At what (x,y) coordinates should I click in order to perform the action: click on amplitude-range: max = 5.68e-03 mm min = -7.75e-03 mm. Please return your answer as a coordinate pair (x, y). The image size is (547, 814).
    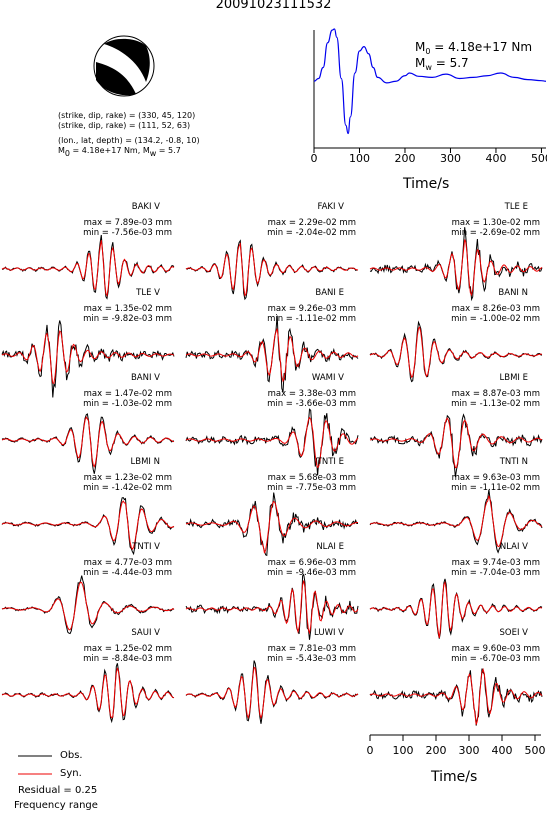
    Looking at the image, I should click on (290, 483).